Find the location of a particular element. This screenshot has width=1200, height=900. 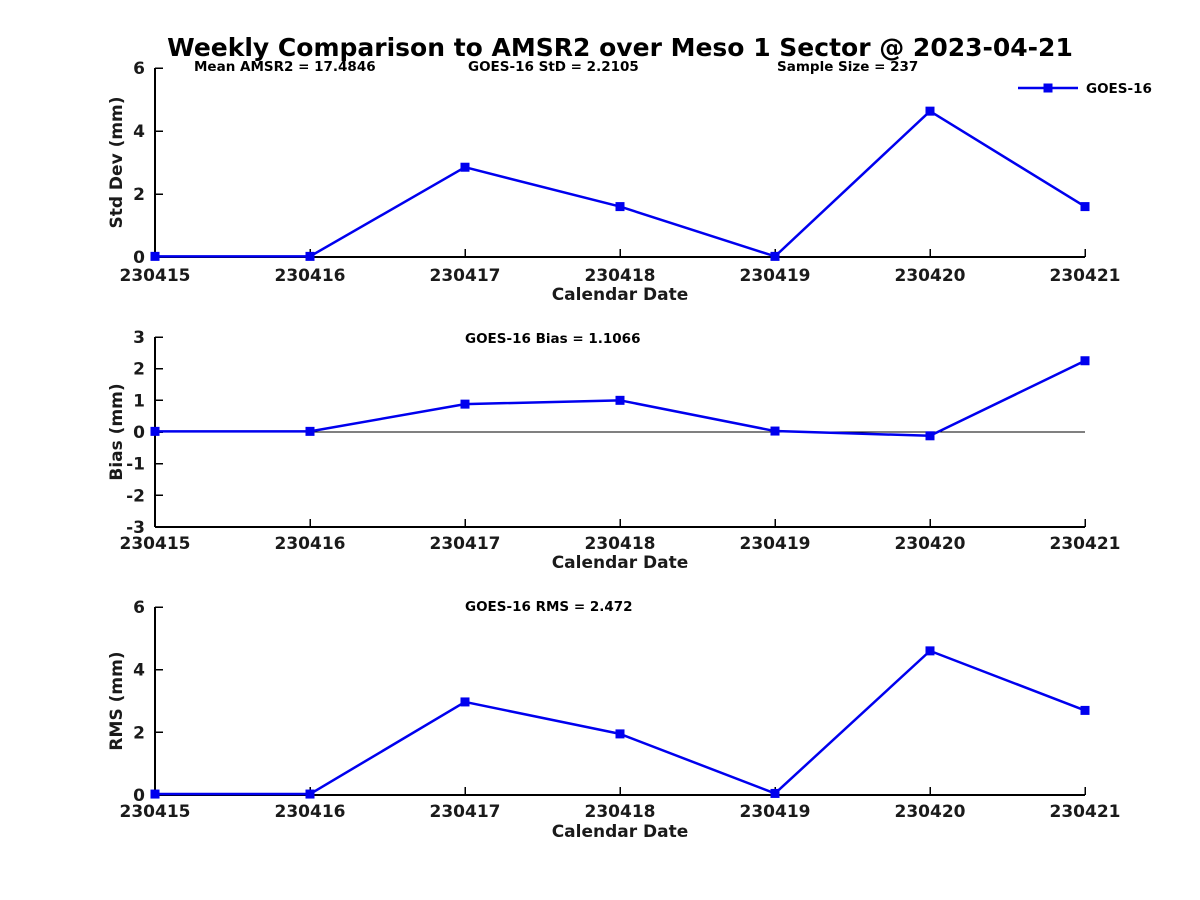

y-axis-title: Std Dev (mm) is located at coordinates (117, 162).